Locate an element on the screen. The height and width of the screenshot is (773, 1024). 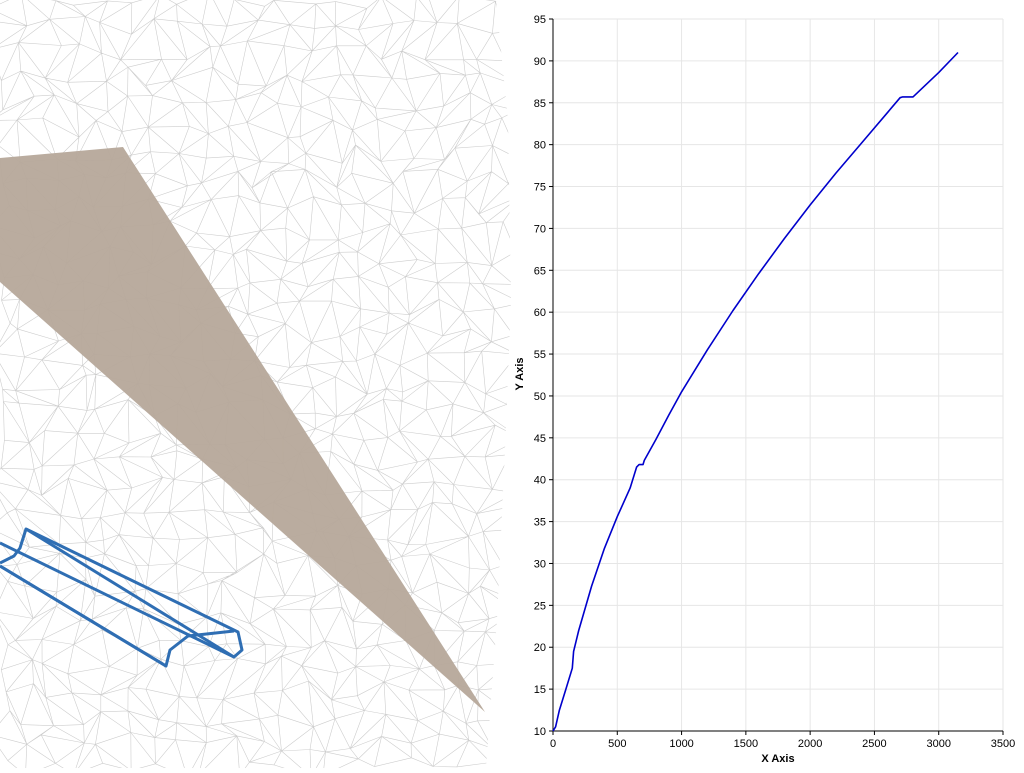
y-tick-label: 80 is located at coordinates (540, 146).